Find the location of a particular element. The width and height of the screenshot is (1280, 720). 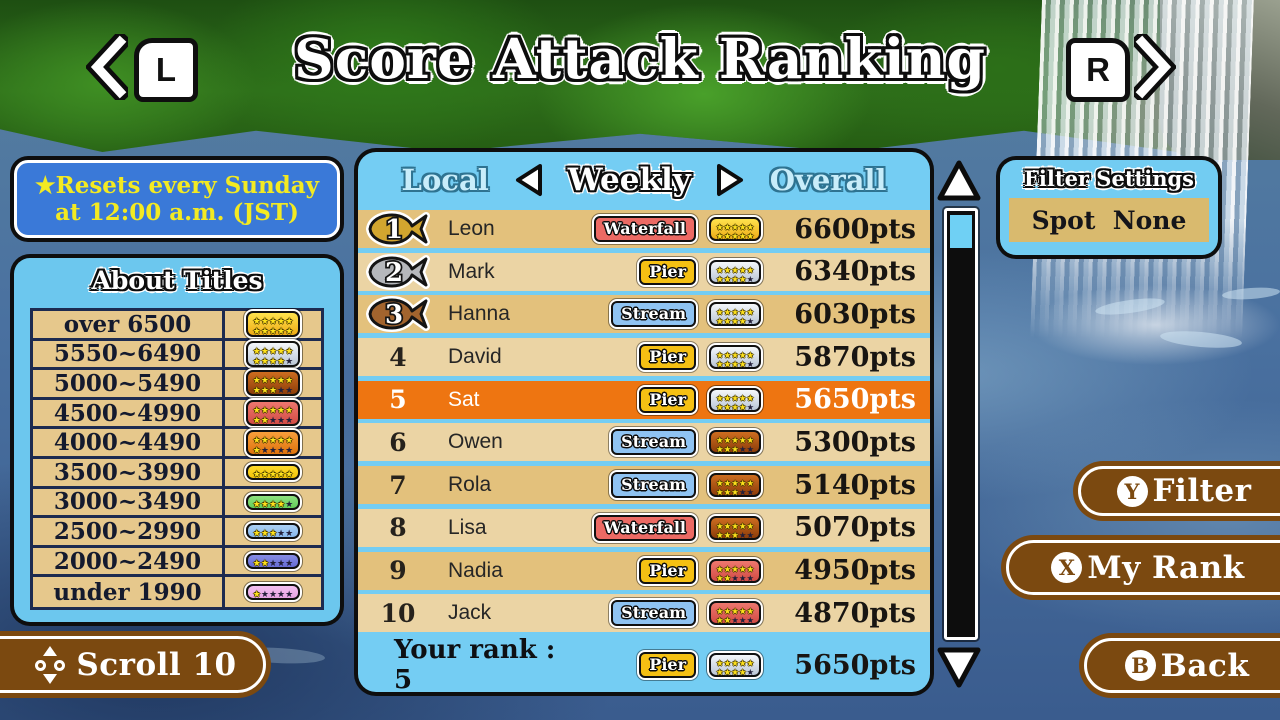

your-rank-spot-cell: Pier is located at coordinates (635, 665).